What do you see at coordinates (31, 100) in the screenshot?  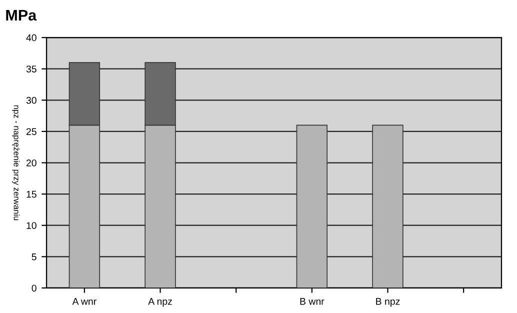 I see `y-tick-label: 30` at bounding box center [31, 100].